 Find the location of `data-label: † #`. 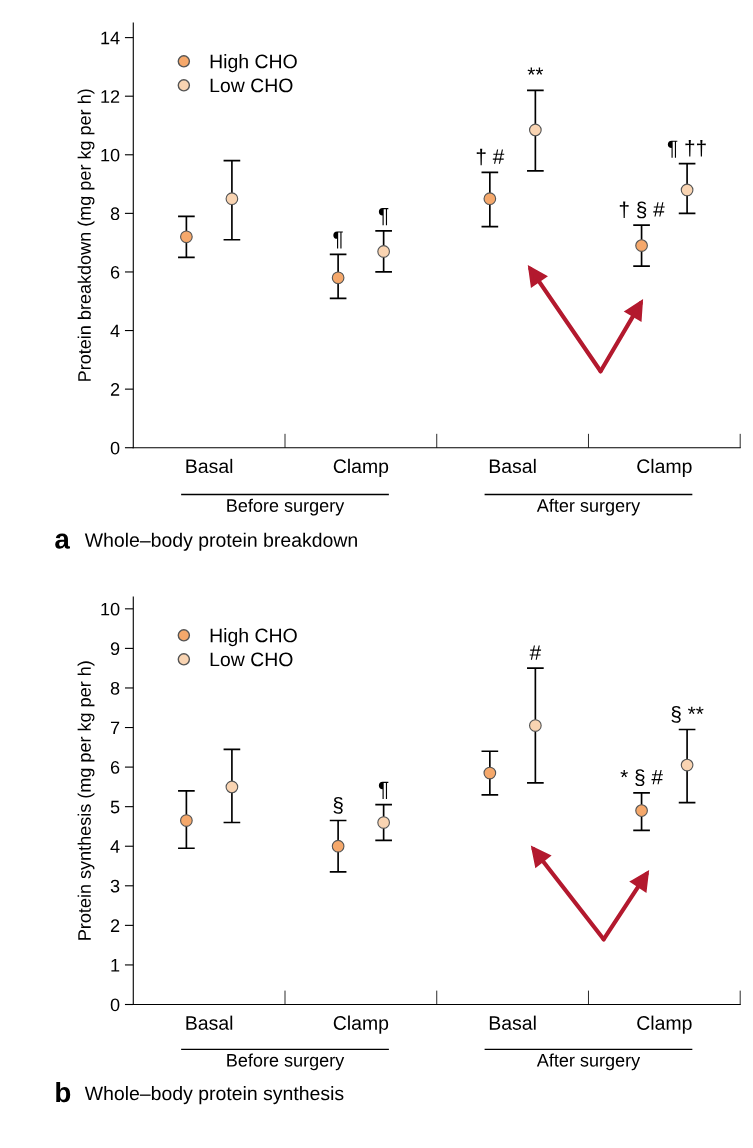

data-label: † # is located at coordinates (490, 157).